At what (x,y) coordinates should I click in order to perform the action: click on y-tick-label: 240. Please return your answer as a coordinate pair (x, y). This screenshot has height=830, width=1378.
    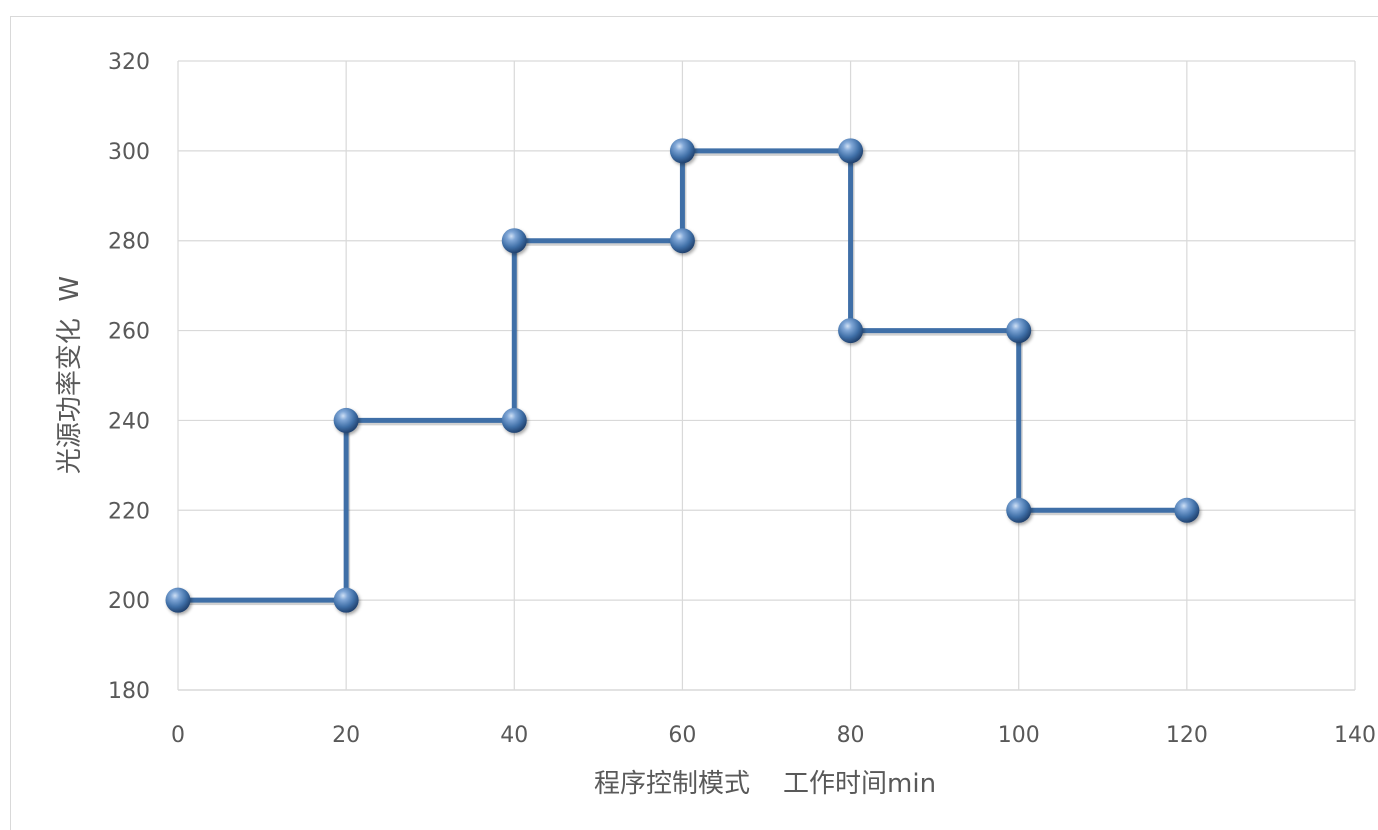
    Looking at the image, I should click on (129, 421).